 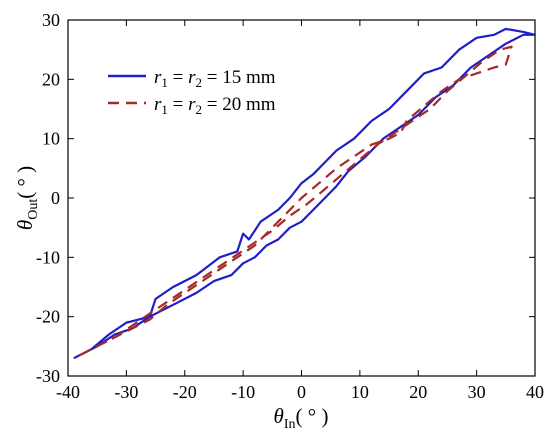 I want to click on y-tick-label: 0, so click(x=55, y=198).